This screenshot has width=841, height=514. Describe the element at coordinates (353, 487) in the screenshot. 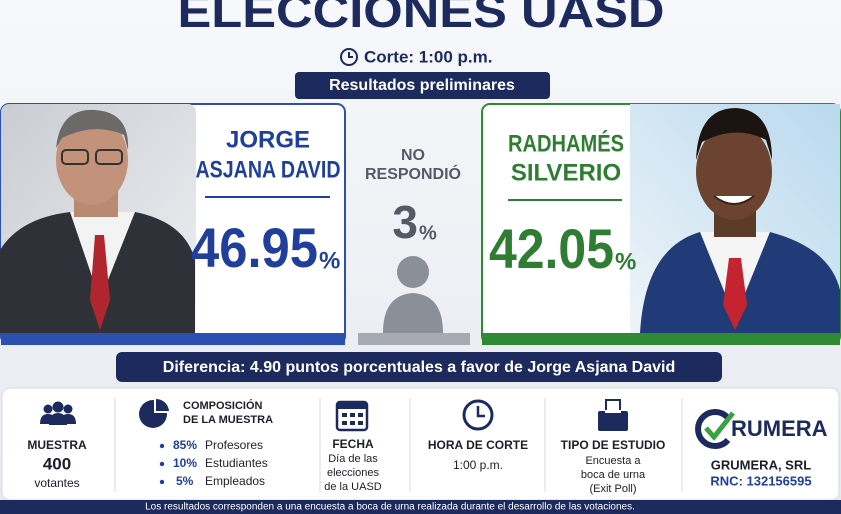

I see `date-line: de la UASD` at that location.